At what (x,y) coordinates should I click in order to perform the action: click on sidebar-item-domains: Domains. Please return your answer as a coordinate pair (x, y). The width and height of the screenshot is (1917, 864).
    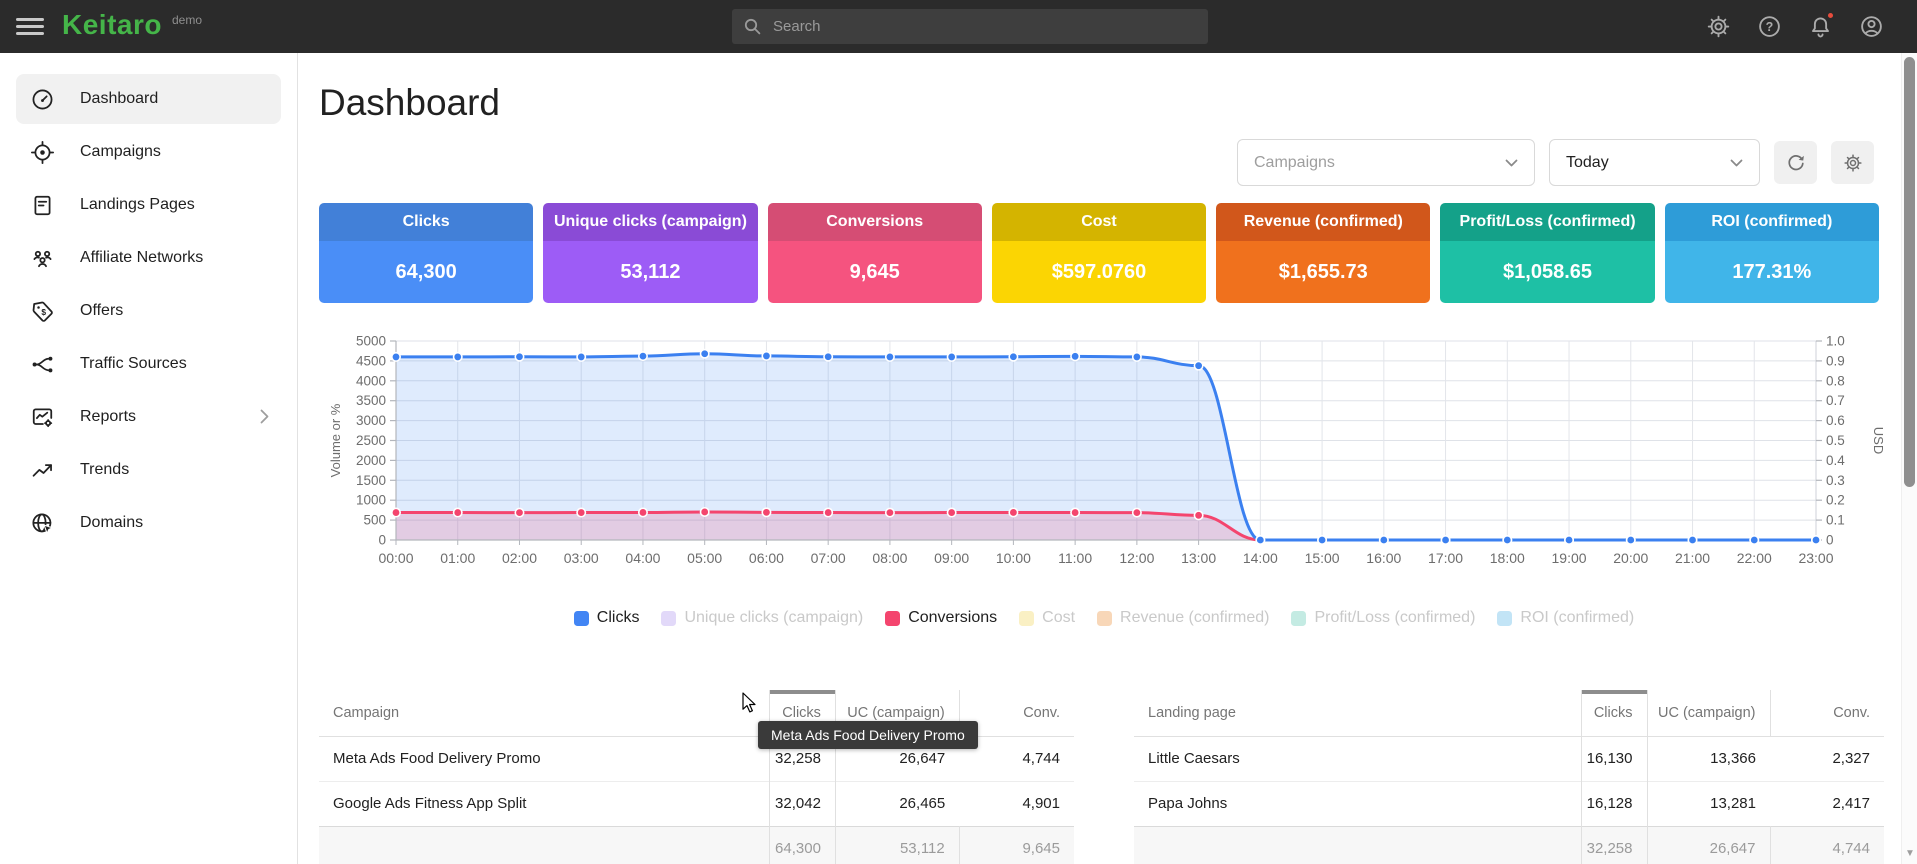
    Looking at the image, I should click on (148, 523).